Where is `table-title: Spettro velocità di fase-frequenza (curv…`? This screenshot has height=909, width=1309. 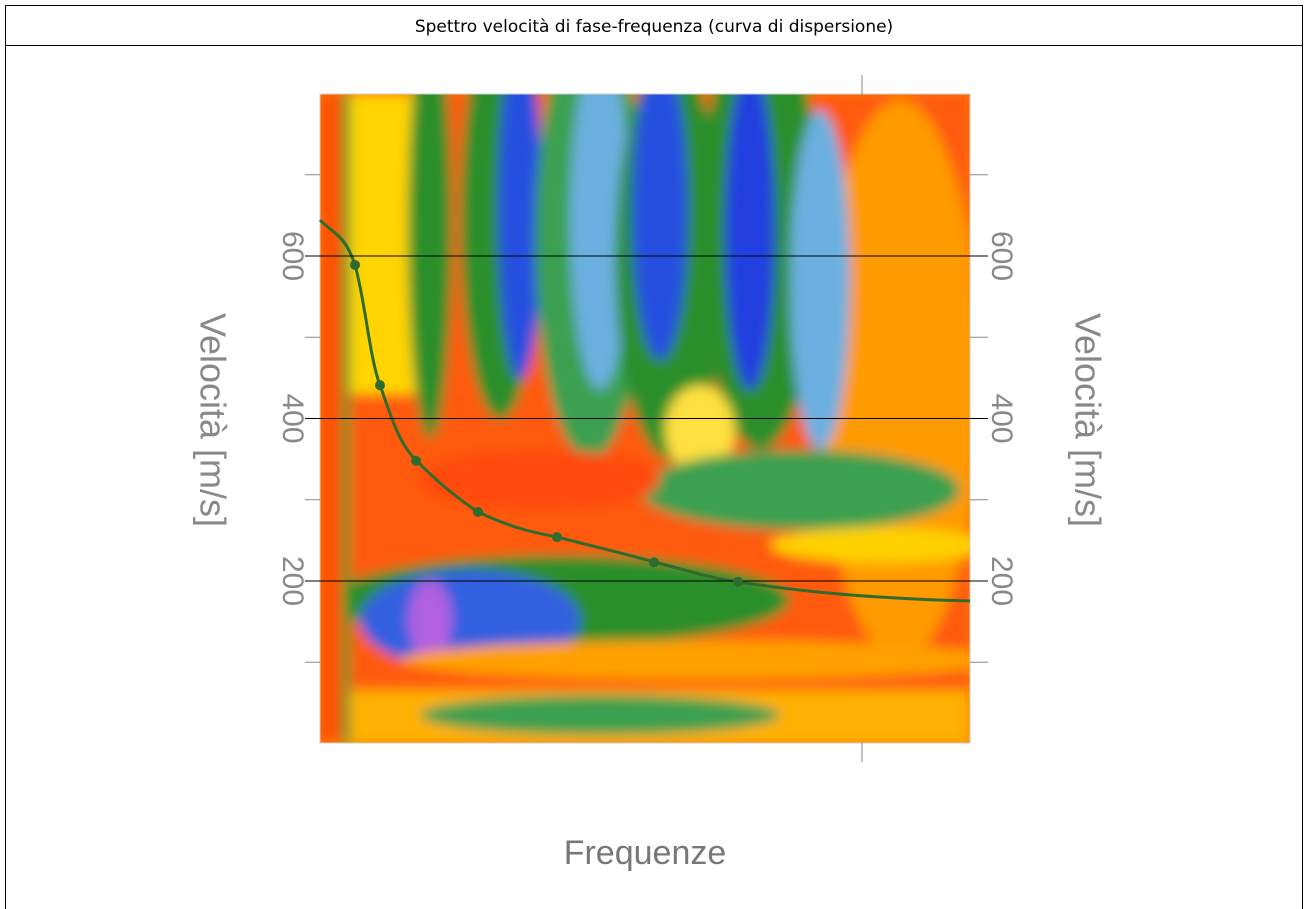 table-title: Spettro velocità di fase-frequenza (curv… is located at coordinates (654, 27).